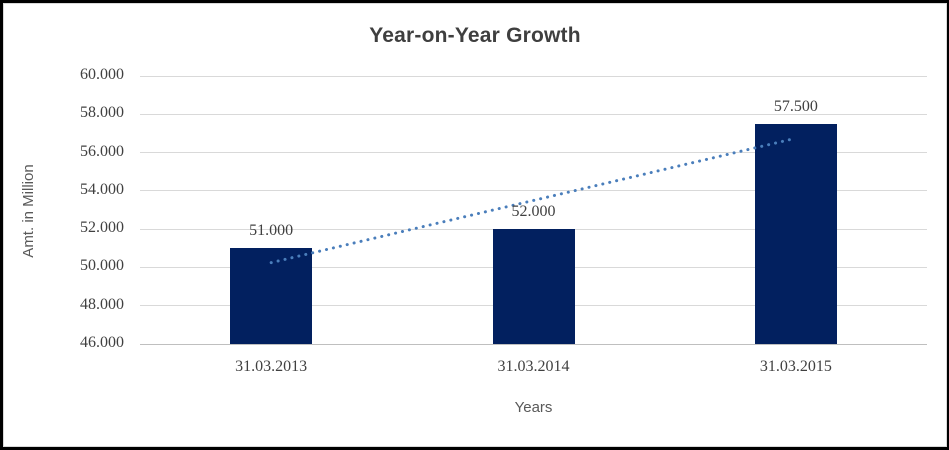  What do you see at coordinates (271, 366) in the screenshot?
I see `x-tick-label: 31.03.2013` at bounding box center [271, 366].